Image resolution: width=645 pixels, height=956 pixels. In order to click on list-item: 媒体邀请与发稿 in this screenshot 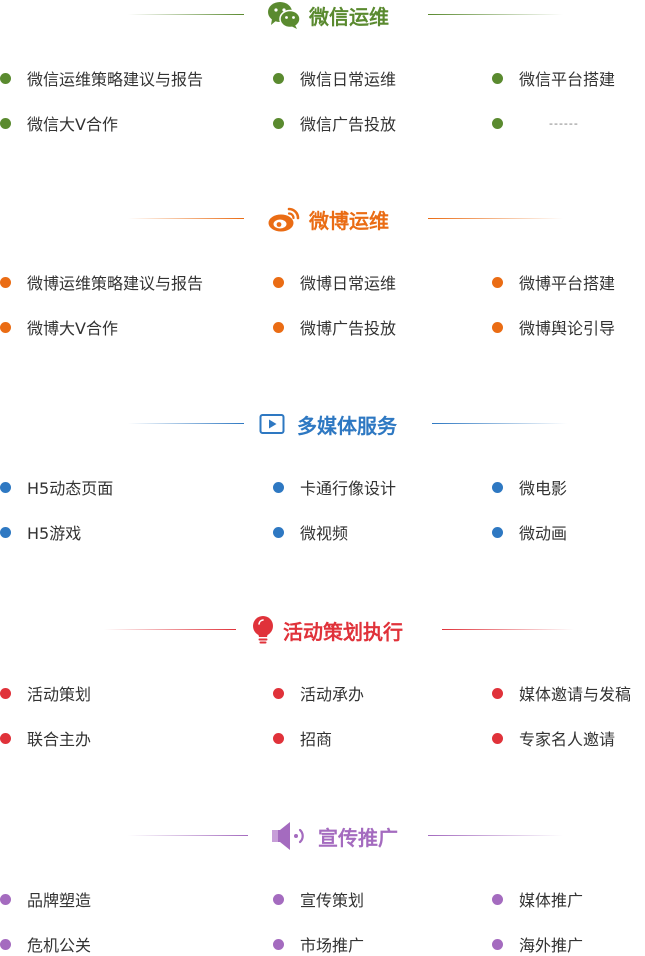, I will do `click(561, 693)`.